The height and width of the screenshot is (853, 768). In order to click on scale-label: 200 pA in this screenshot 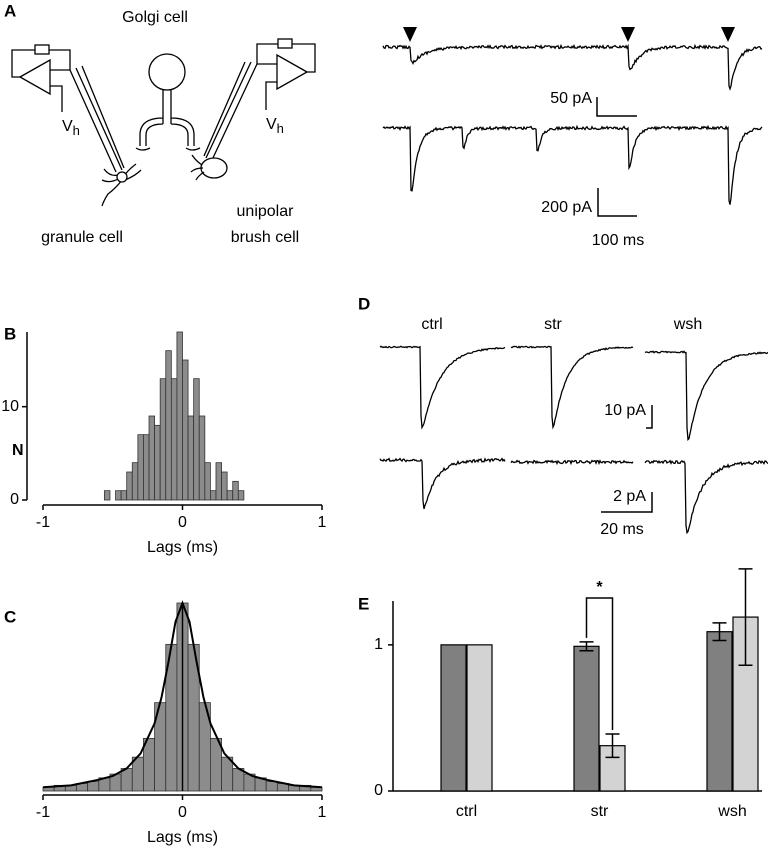, I will do `click(566, 207)`.